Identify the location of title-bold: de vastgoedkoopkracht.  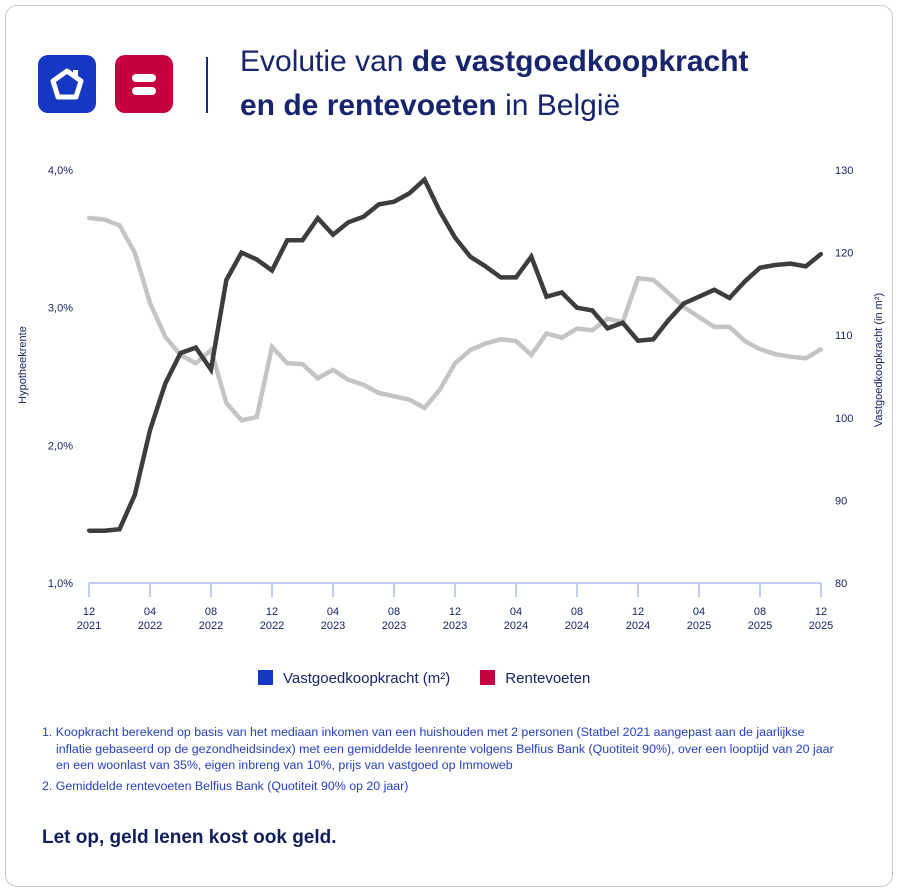
(580, 61).